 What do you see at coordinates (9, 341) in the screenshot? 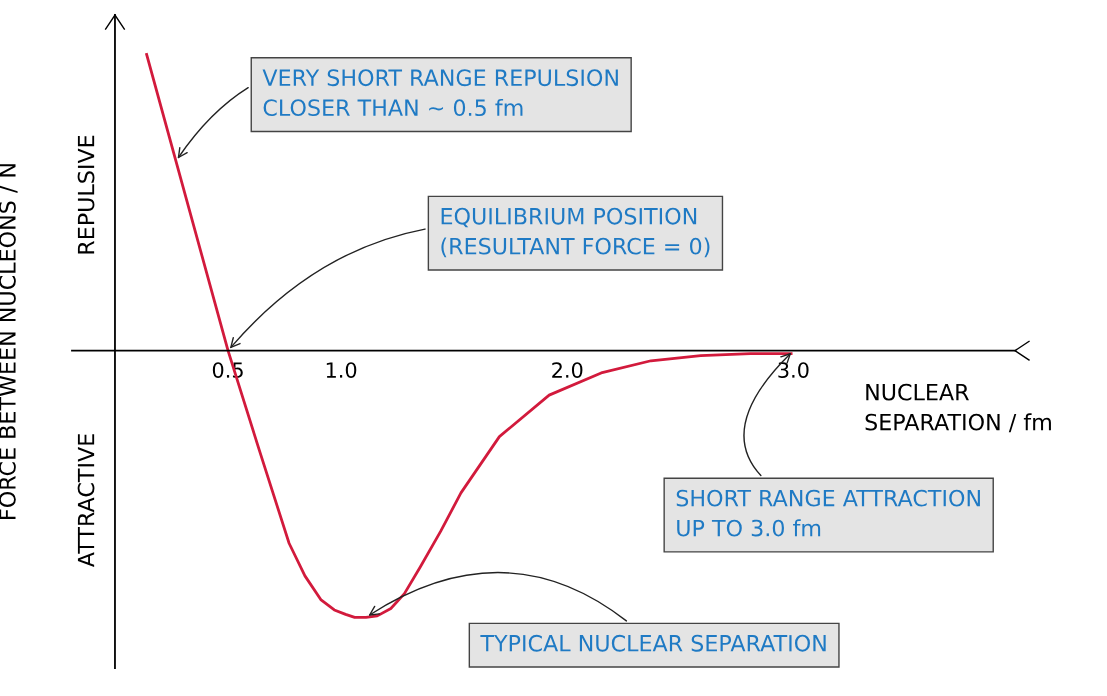
I see `y-axis-title: FORCE BETWEEN NUCLEONS / N` at bounding box center [9, 341].